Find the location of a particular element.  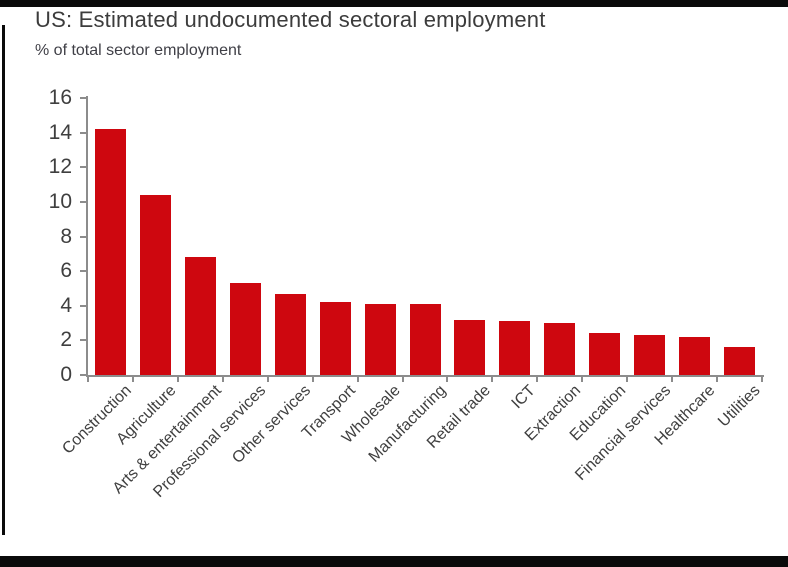

chart-subtitle: % of total sector employment is located at coordinates (138, 50).